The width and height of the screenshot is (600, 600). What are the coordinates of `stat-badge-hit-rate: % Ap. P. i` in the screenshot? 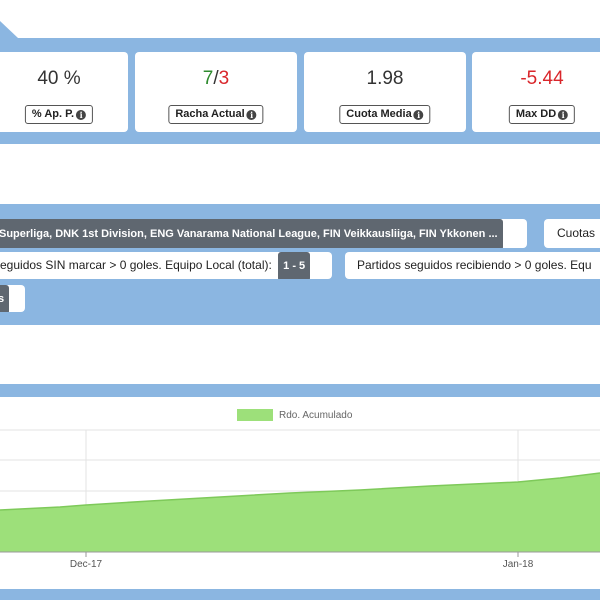 It's located at (59, 114).